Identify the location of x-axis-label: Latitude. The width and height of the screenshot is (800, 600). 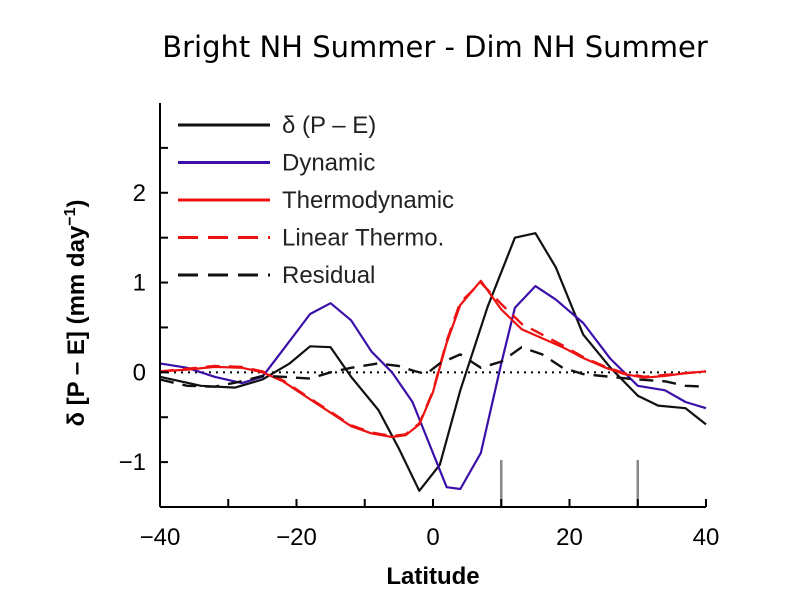
(432, 576).